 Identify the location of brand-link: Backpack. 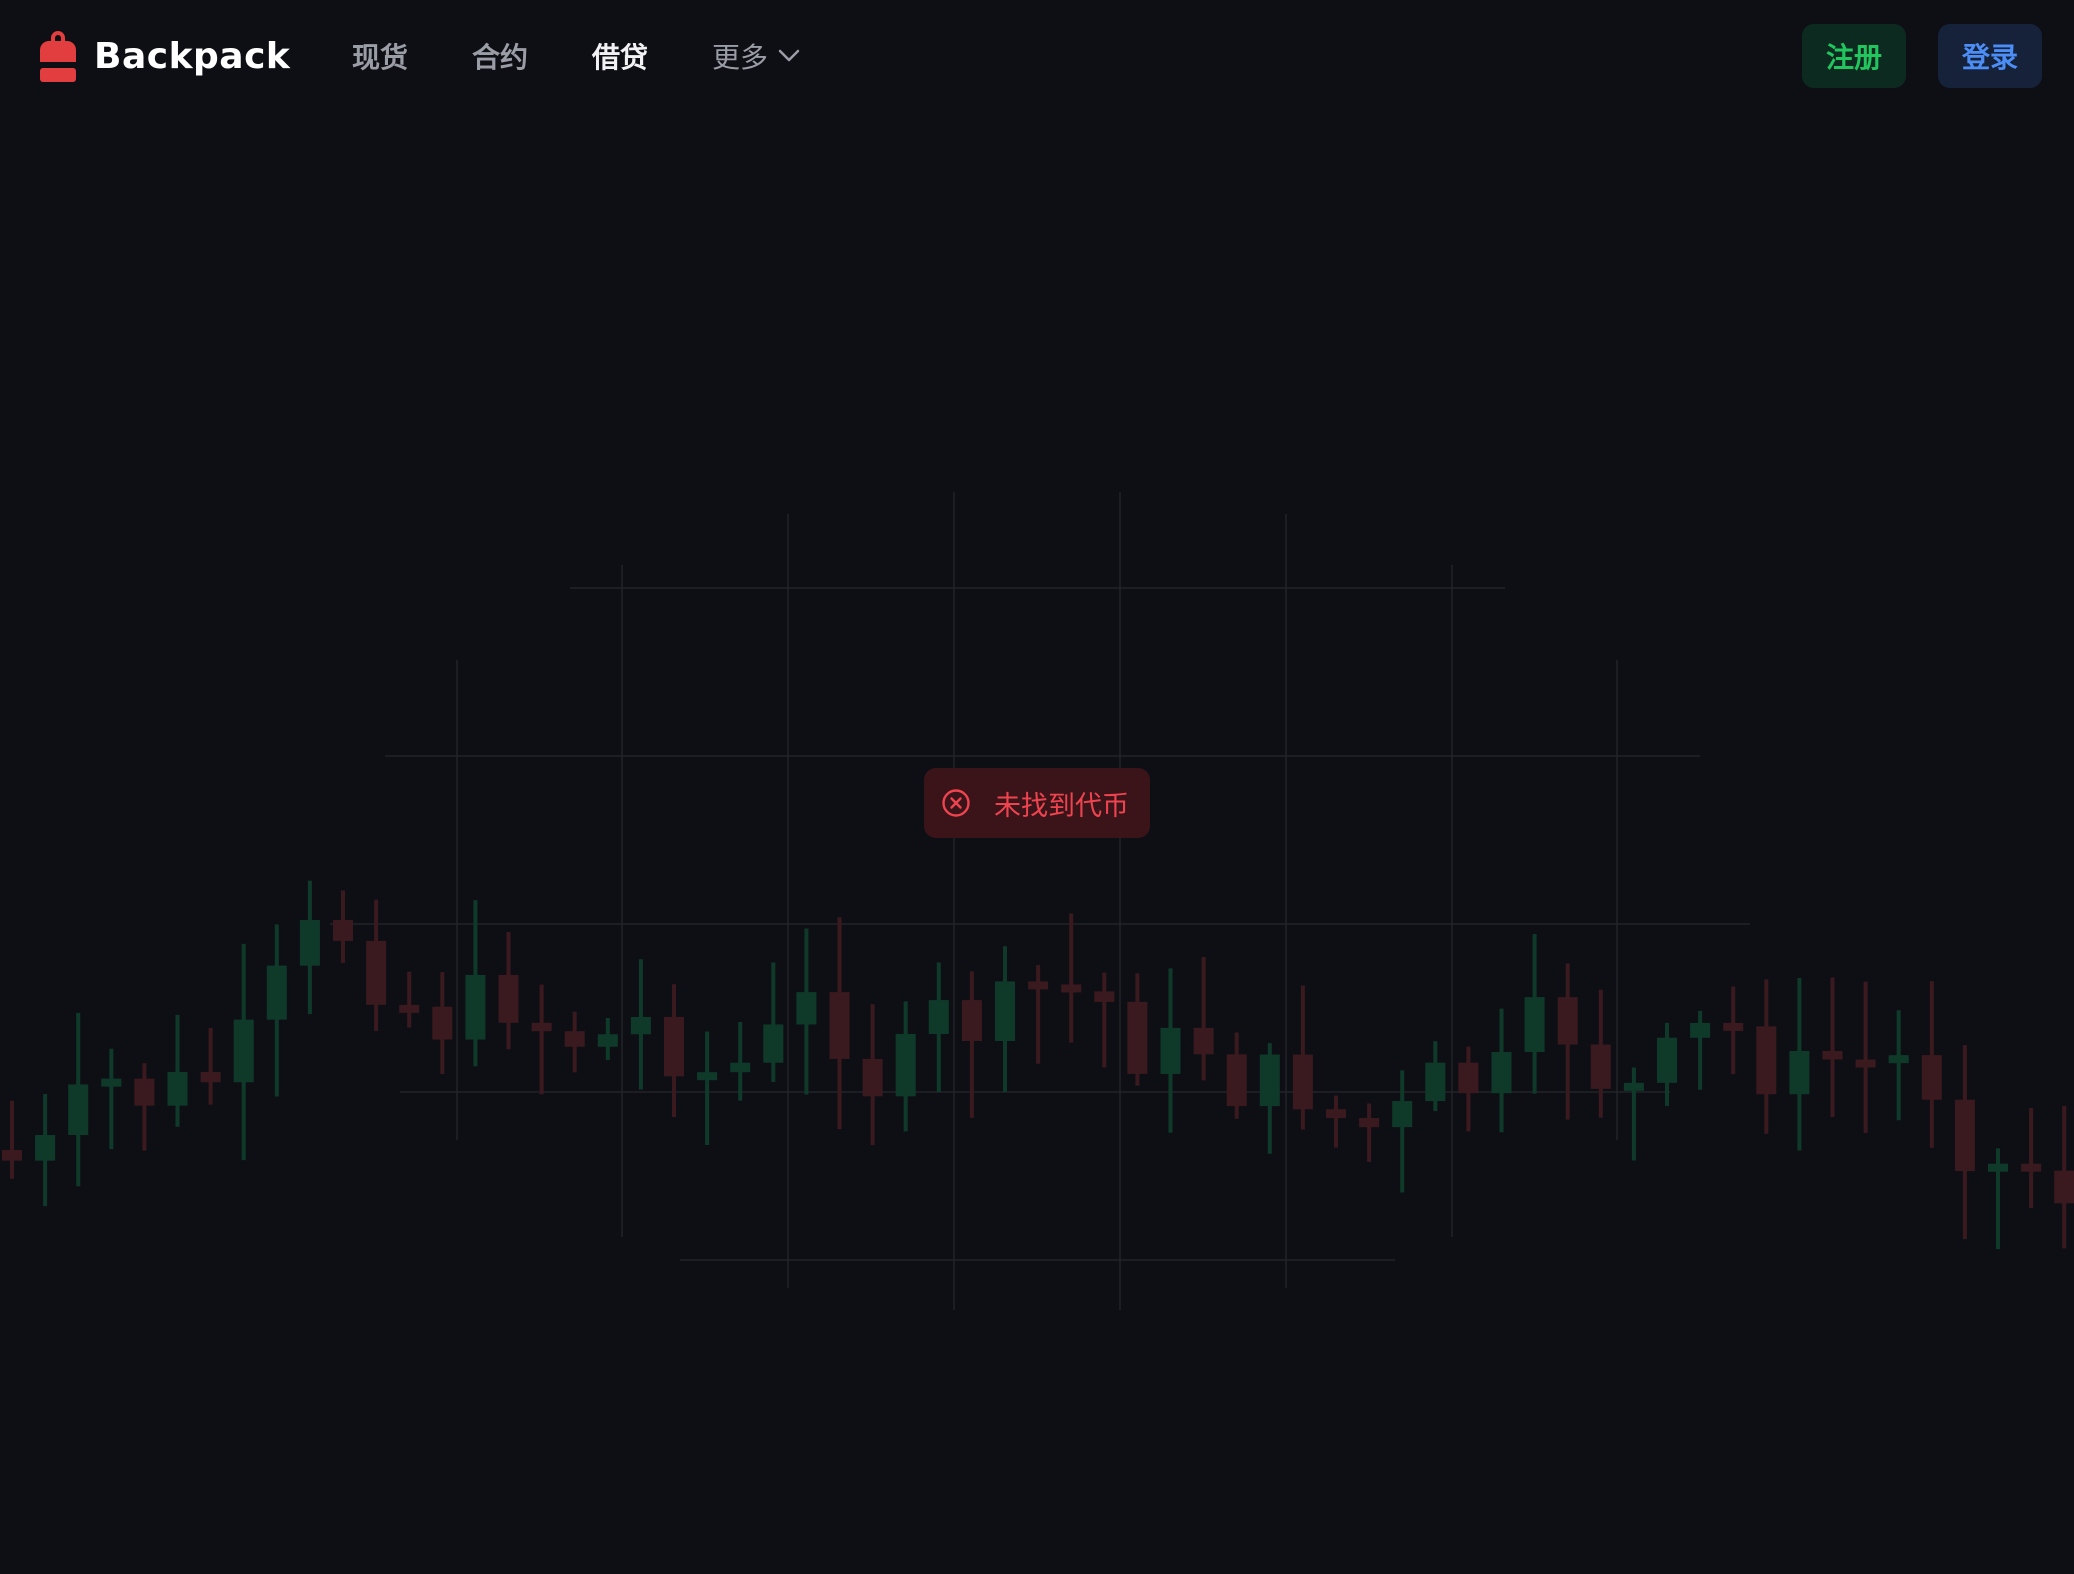
(164, 56).